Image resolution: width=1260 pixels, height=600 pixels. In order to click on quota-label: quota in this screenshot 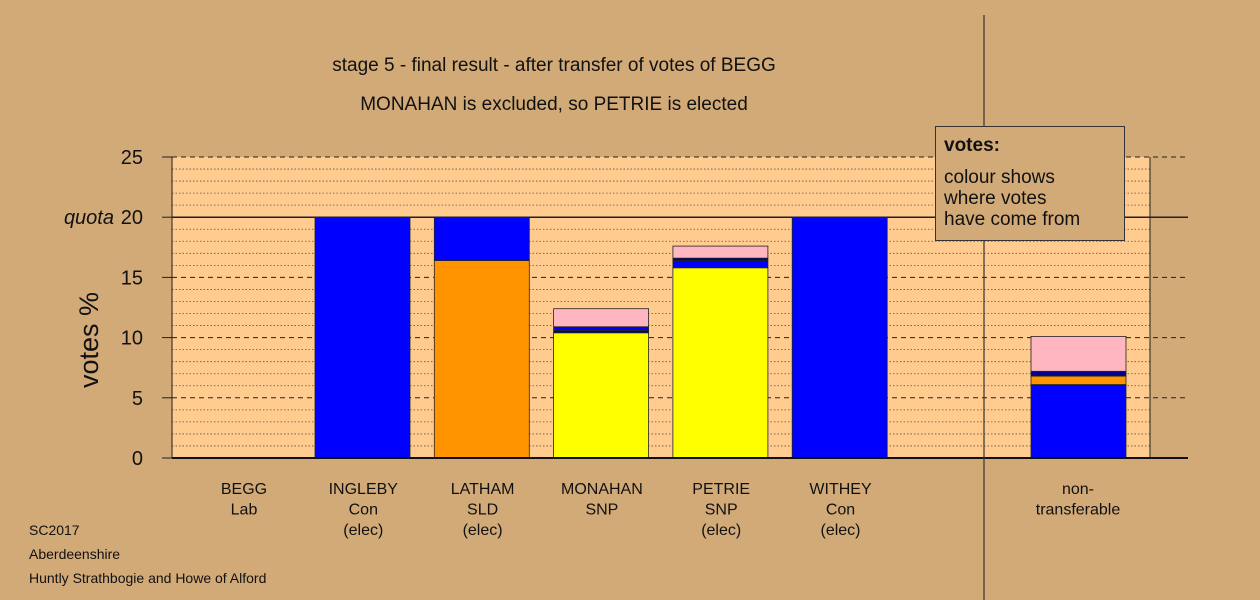, I will do `click(89, 218)`.